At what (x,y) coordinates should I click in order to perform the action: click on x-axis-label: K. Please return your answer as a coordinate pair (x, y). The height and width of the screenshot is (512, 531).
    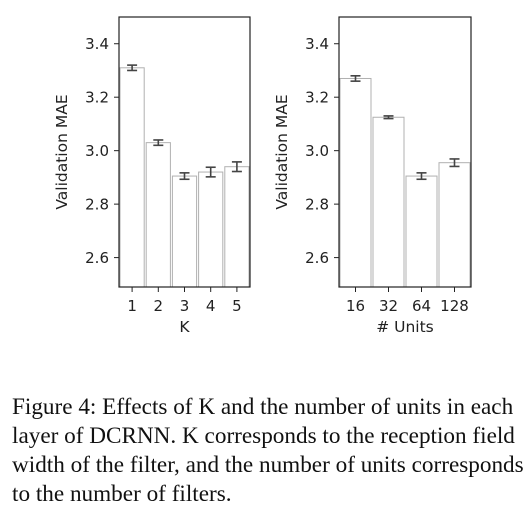
    Looking at the image, I should click on (184, 327).